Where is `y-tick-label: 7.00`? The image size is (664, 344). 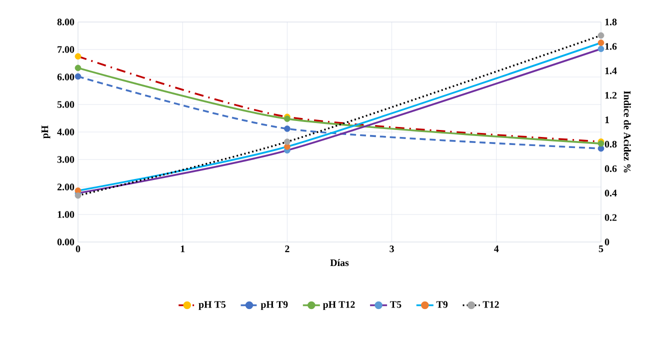 y-tick-label: 7.00 is located at coordinates (66, 49).